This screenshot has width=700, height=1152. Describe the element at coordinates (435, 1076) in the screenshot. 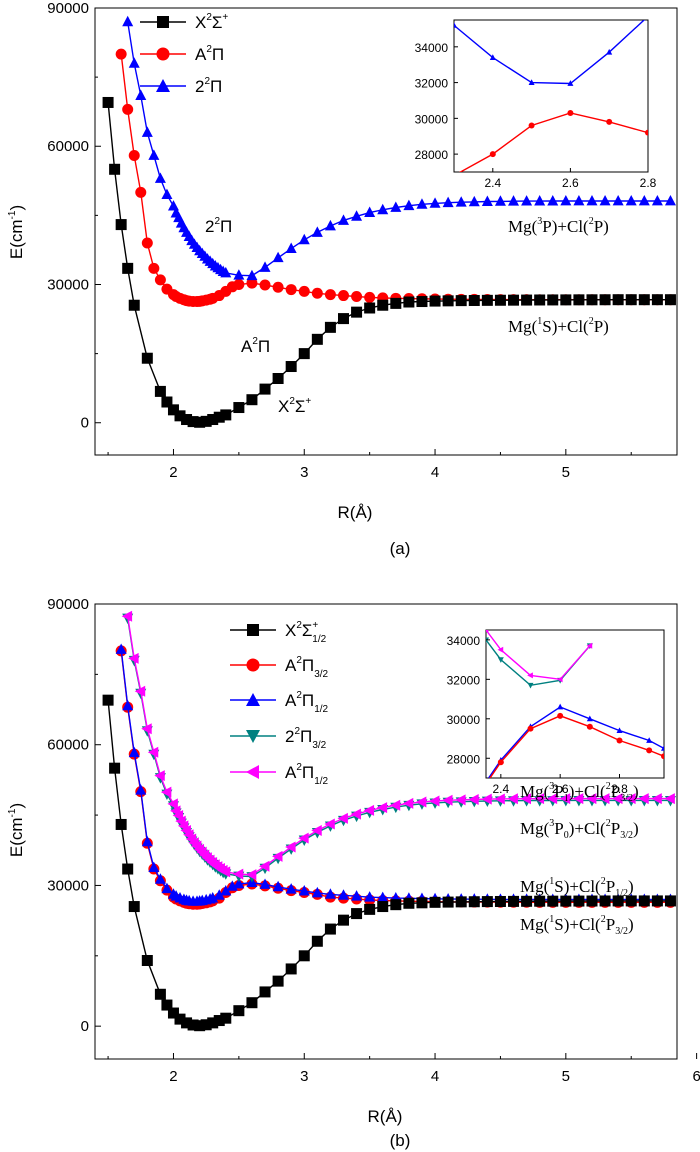

I see `x-tick-label: 4` at that location.